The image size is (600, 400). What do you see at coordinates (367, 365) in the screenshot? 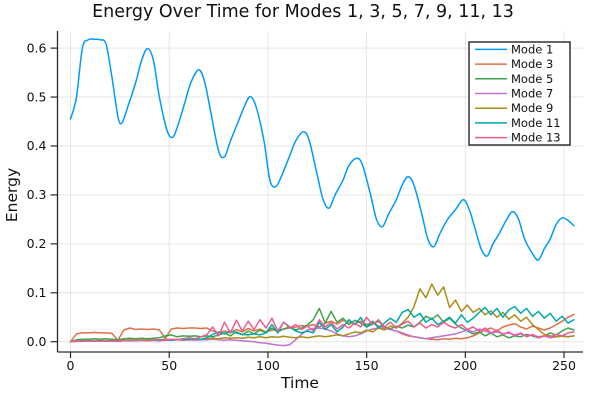
I see `x-tick-label: 150` at bounding box center [367, 365].